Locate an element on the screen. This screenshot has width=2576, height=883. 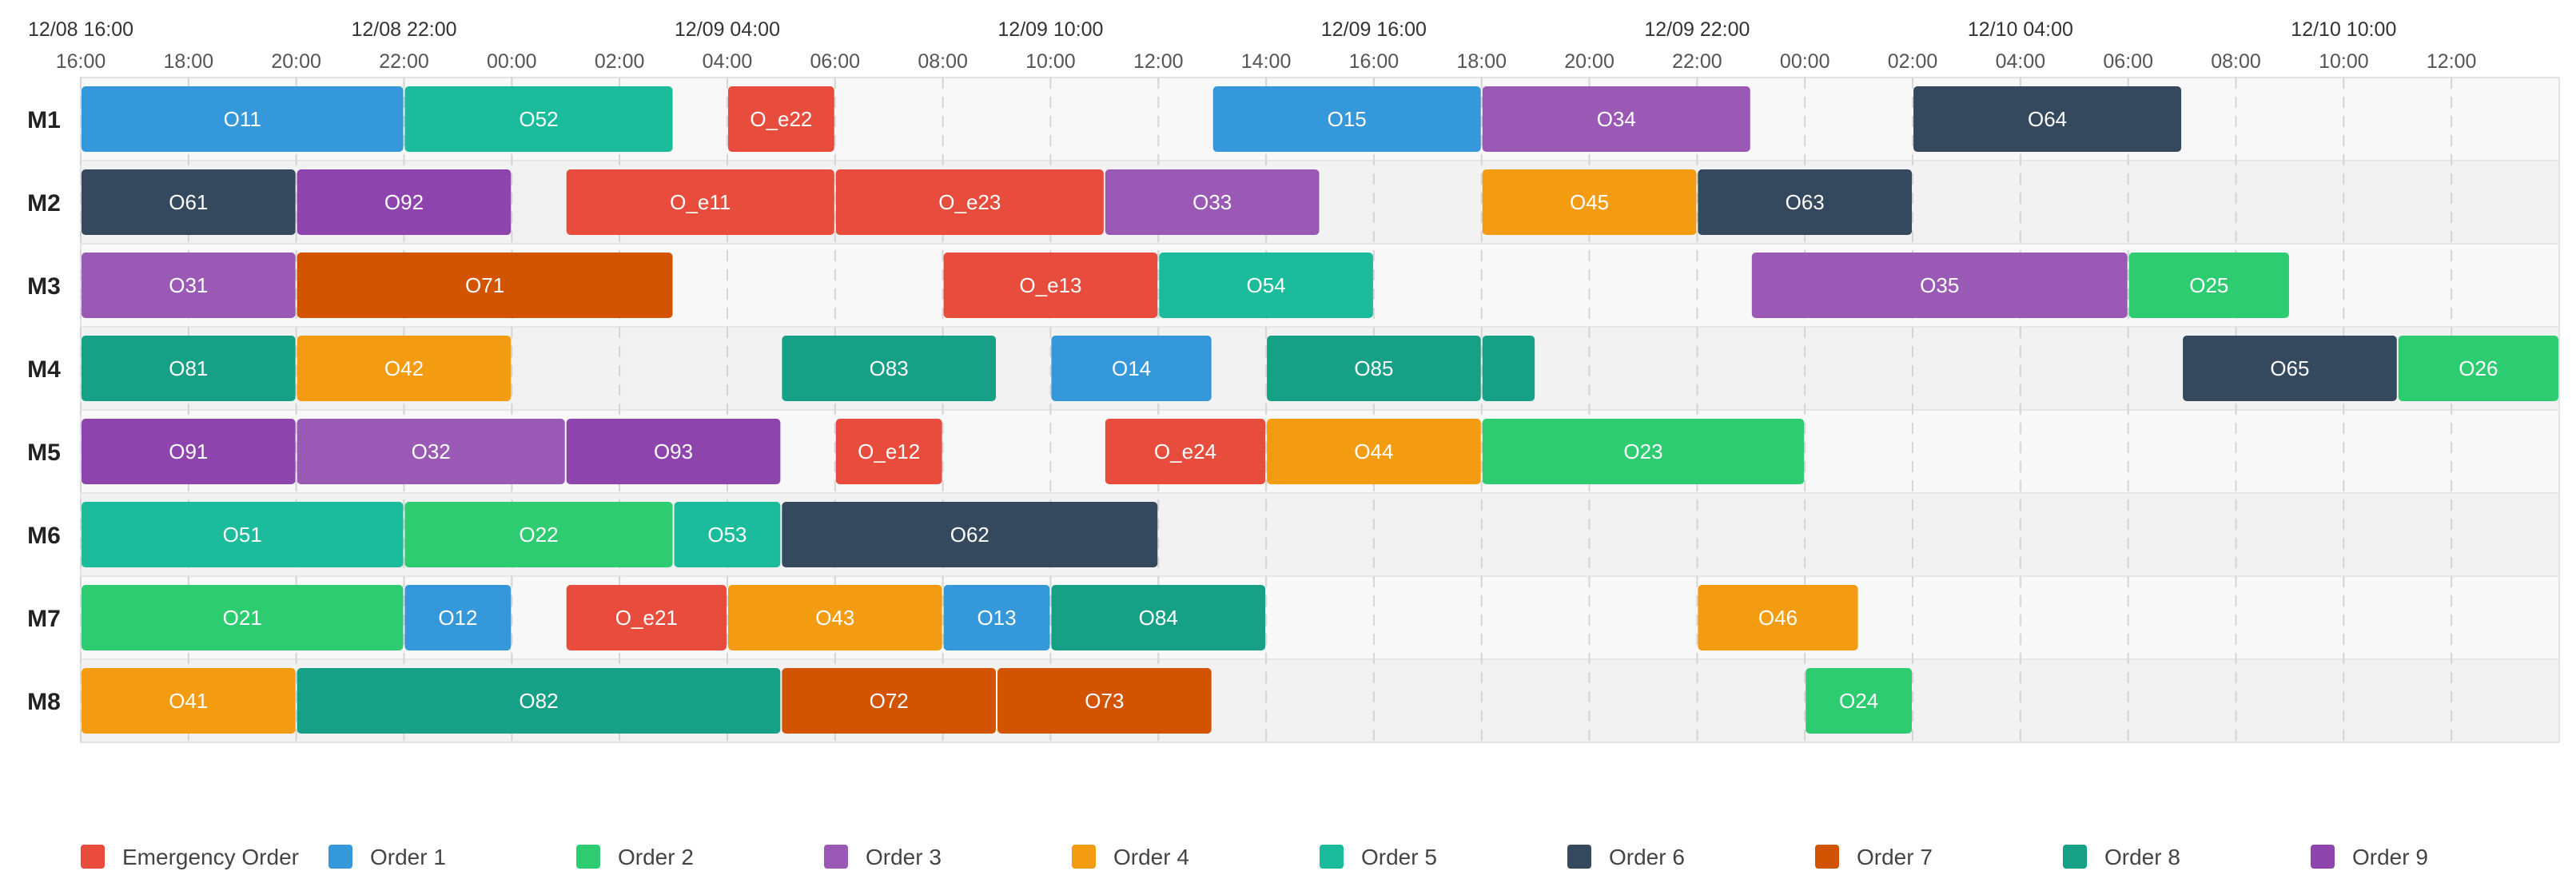
task-bar: O83 is located at coordinates (889, 369).